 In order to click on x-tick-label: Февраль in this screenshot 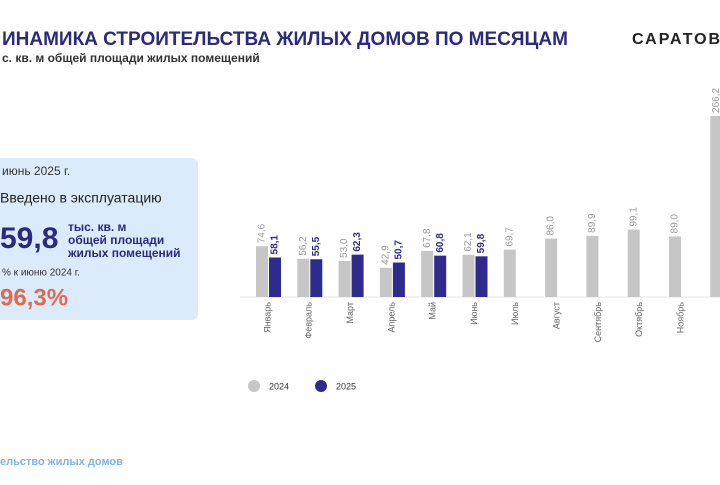, I will do `click(309, 320)`.